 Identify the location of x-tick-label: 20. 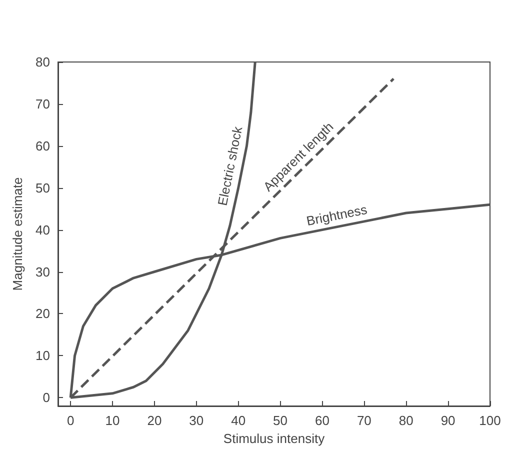
(154, 420).